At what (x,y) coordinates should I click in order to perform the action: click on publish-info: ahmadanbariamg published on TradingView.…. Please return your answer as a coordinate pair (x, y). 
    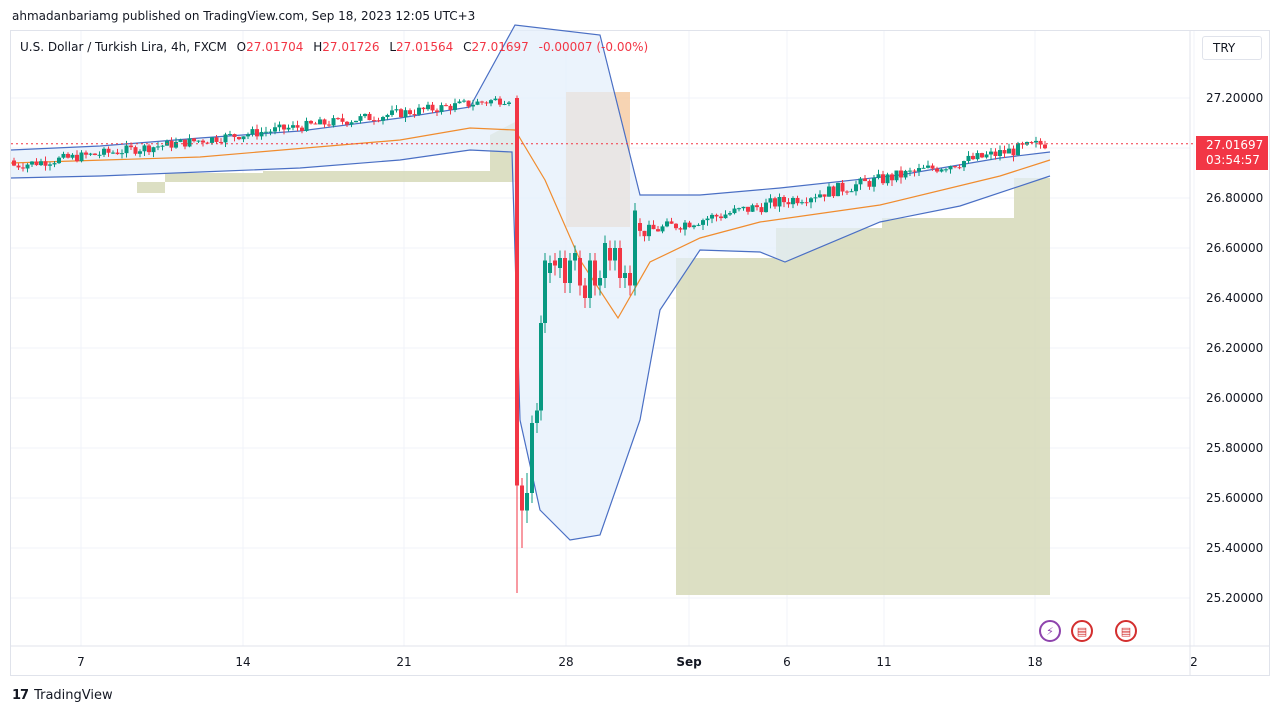
    Looking at the image, I should click on (244, 16).